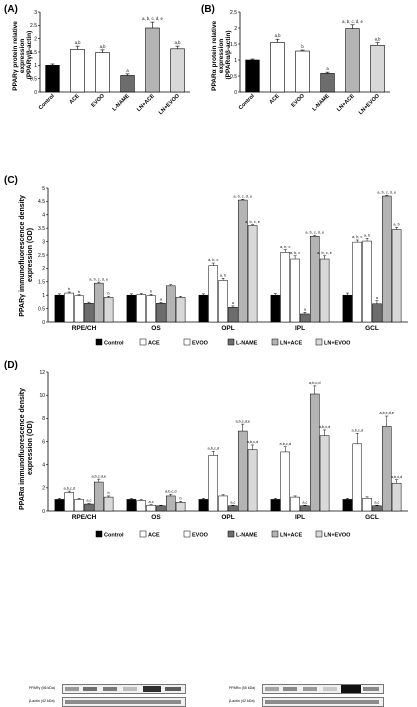 This screenshot has height=707, width=417. Describe the element at coordinates (247, 344) in the screenshot. I see `legend-label: L-NAME` at that location.